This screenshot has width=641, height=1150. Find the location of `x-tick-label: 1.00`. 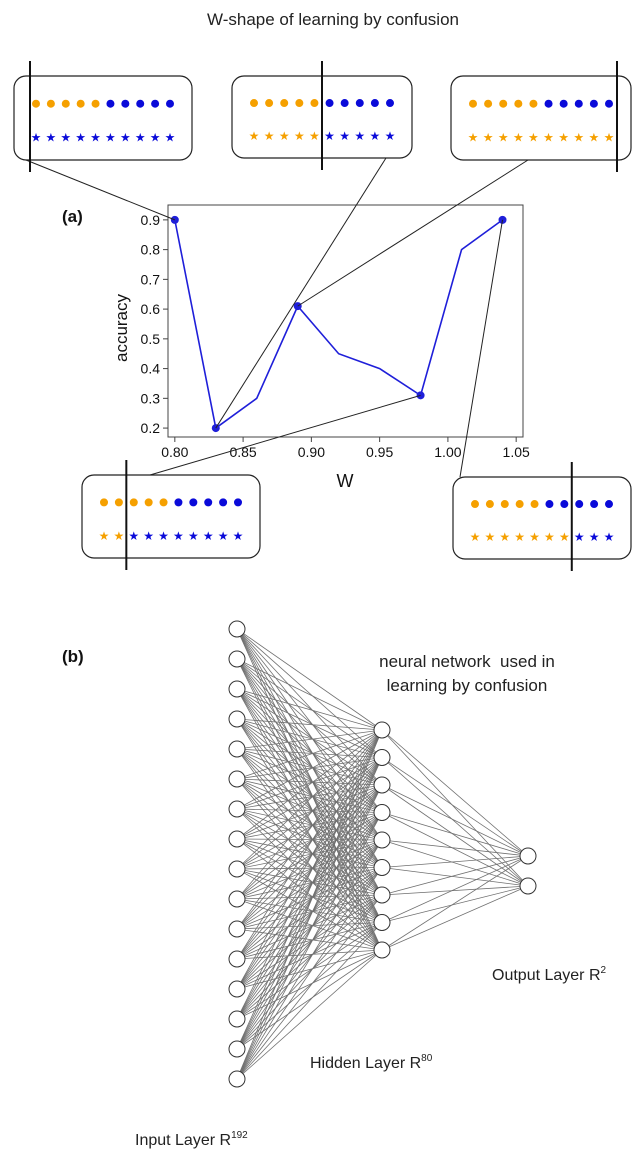

x-tick-label: 1.00 is located at coordinates (447, 452).